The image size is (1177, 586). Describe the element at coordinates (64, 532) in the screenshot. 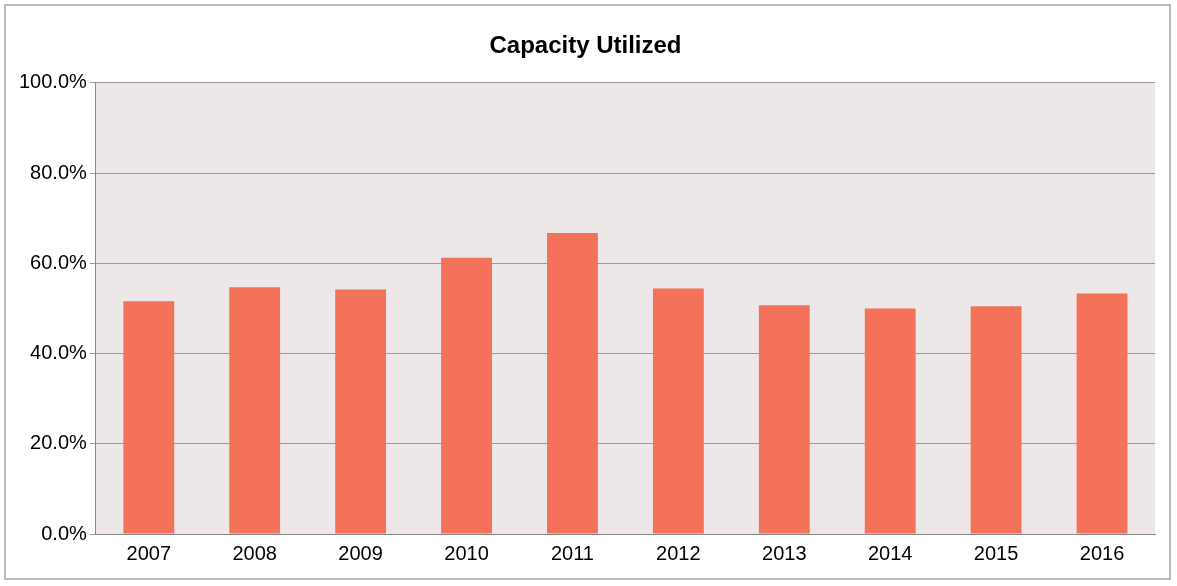

I see `y-tick-label: 0.0%` at that location.